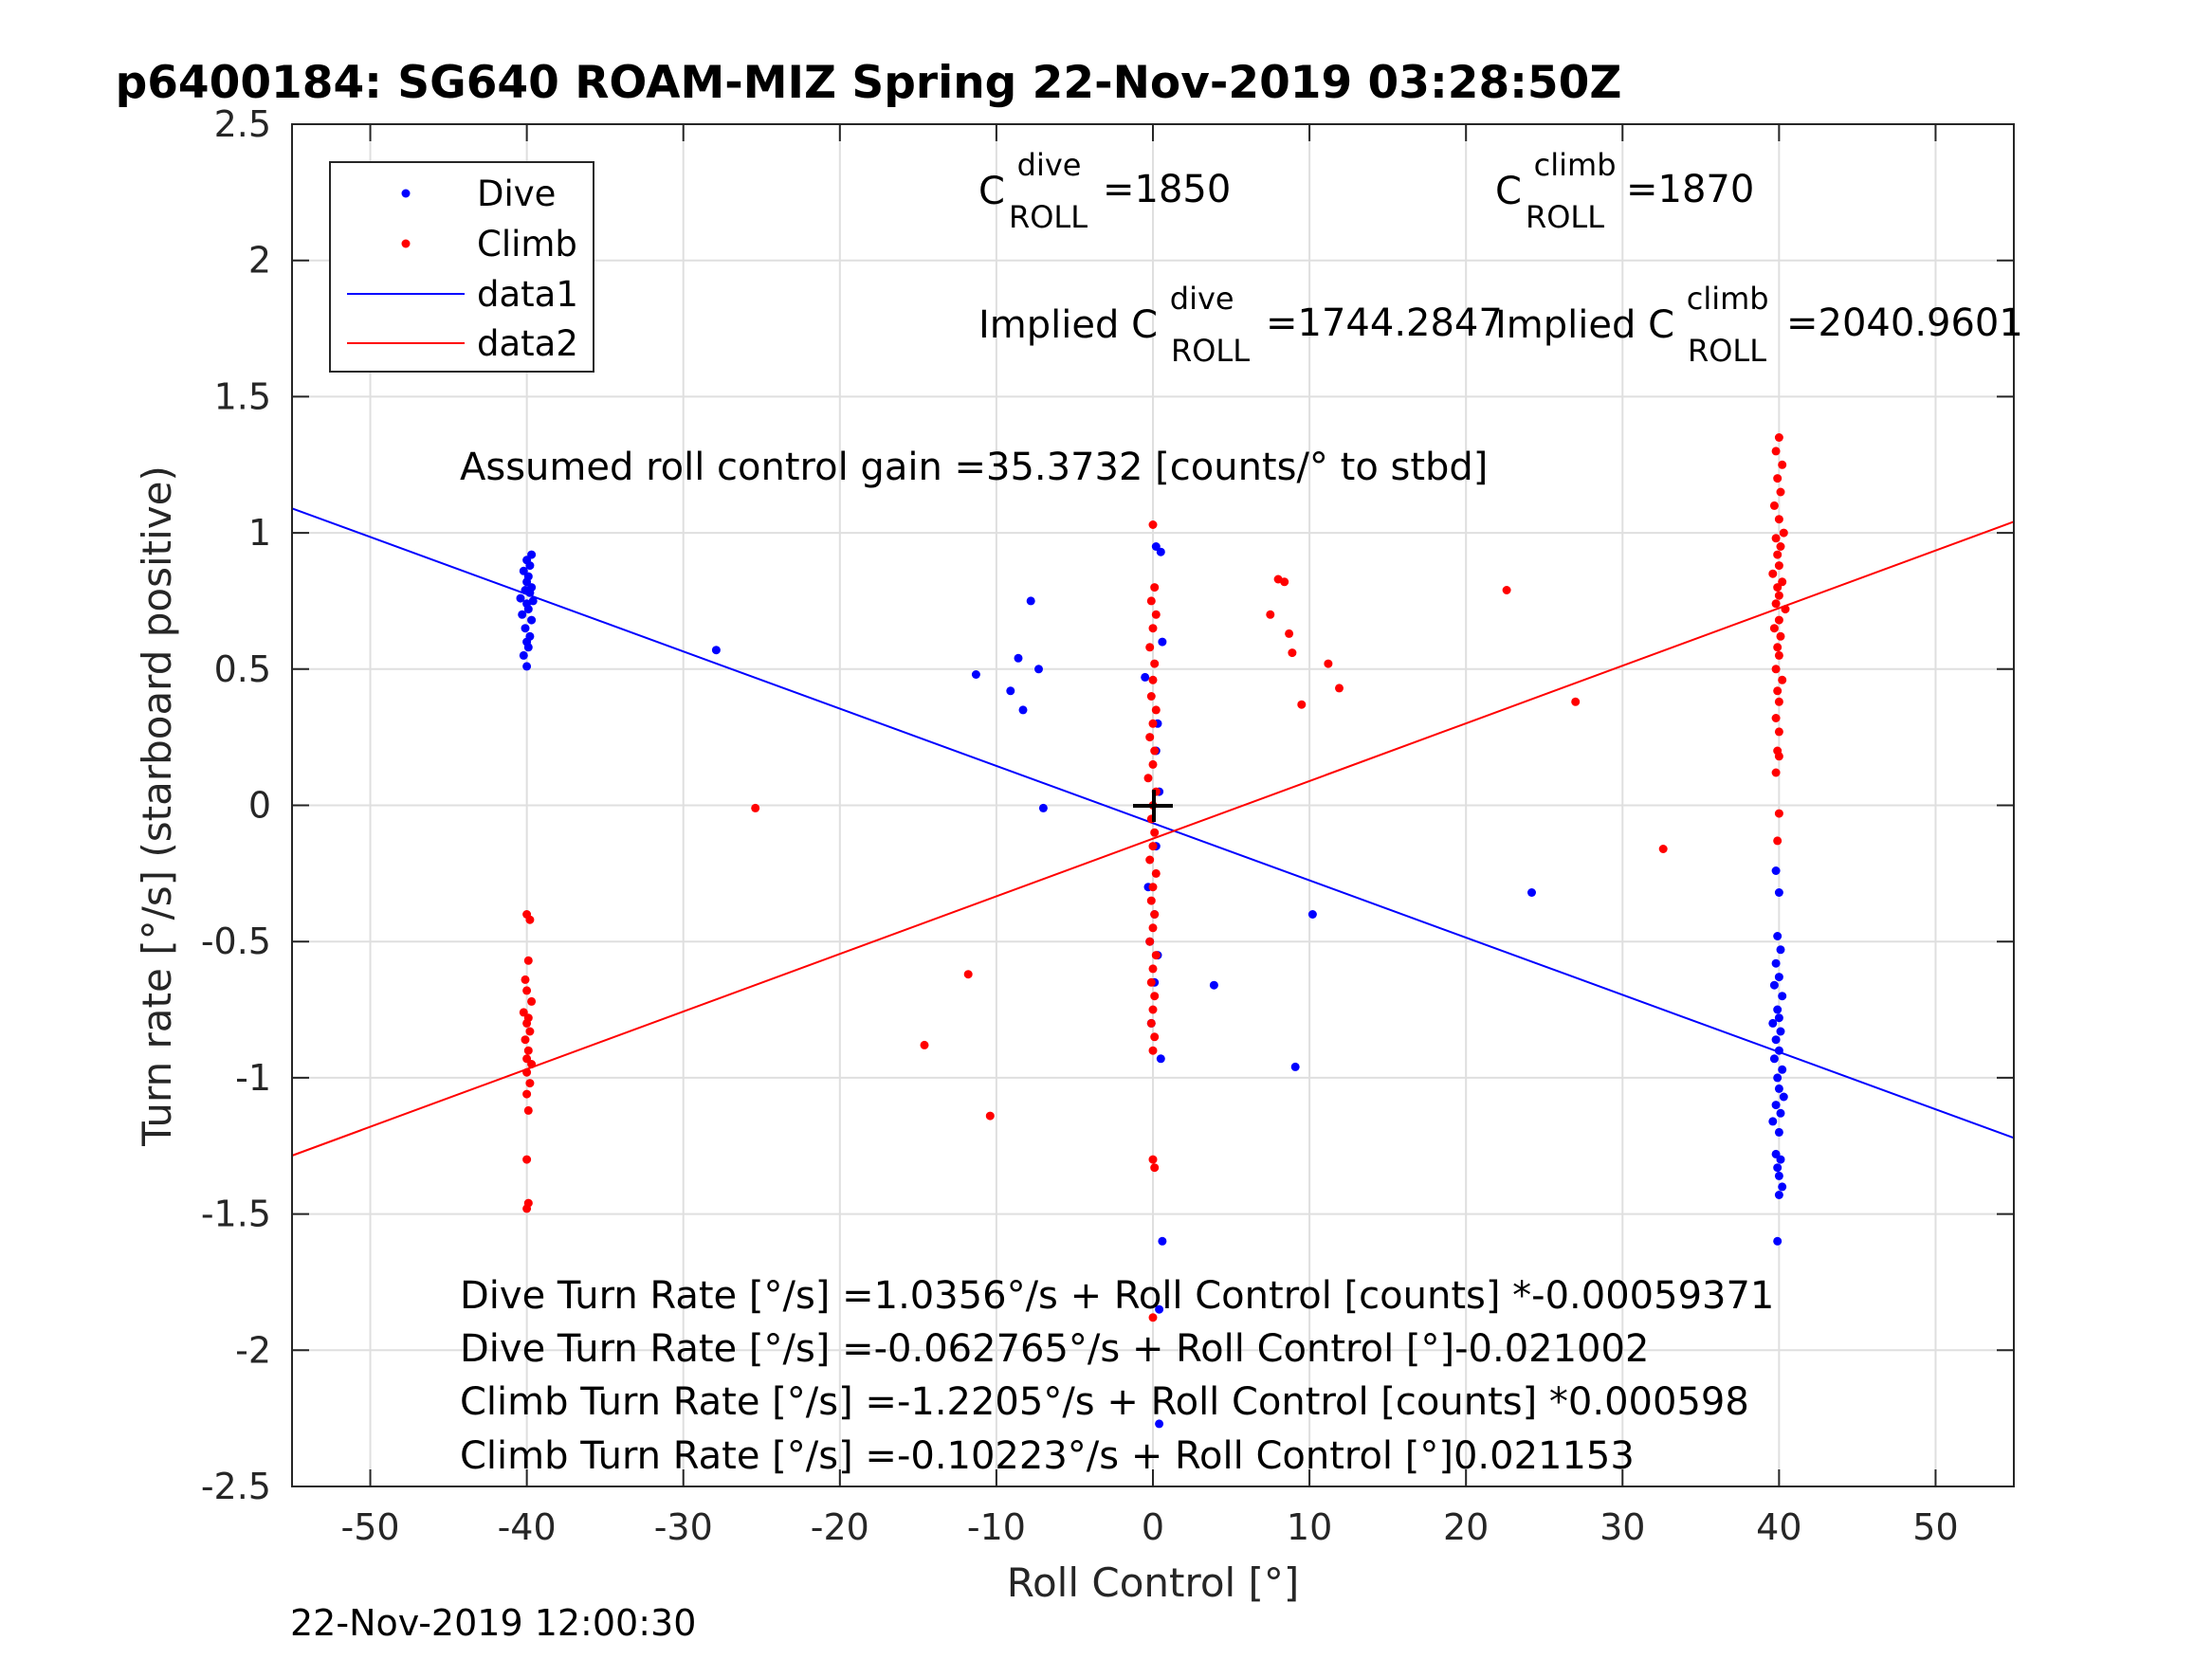 This screenshot has height=1659, width=2212. Describe the element at coordinates (1202, 299) in the screenshot. I see `implied-dive-sup: dive` at that location.